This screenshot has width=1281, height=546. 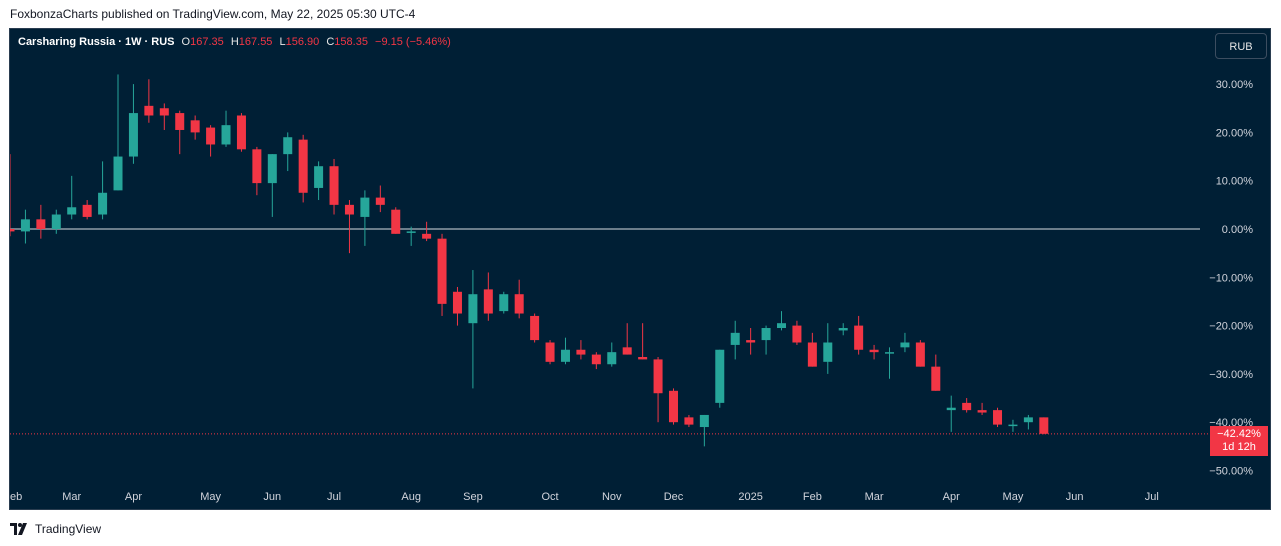 I want to click on x-tick-label: 2025, so click(x=750, y=497).